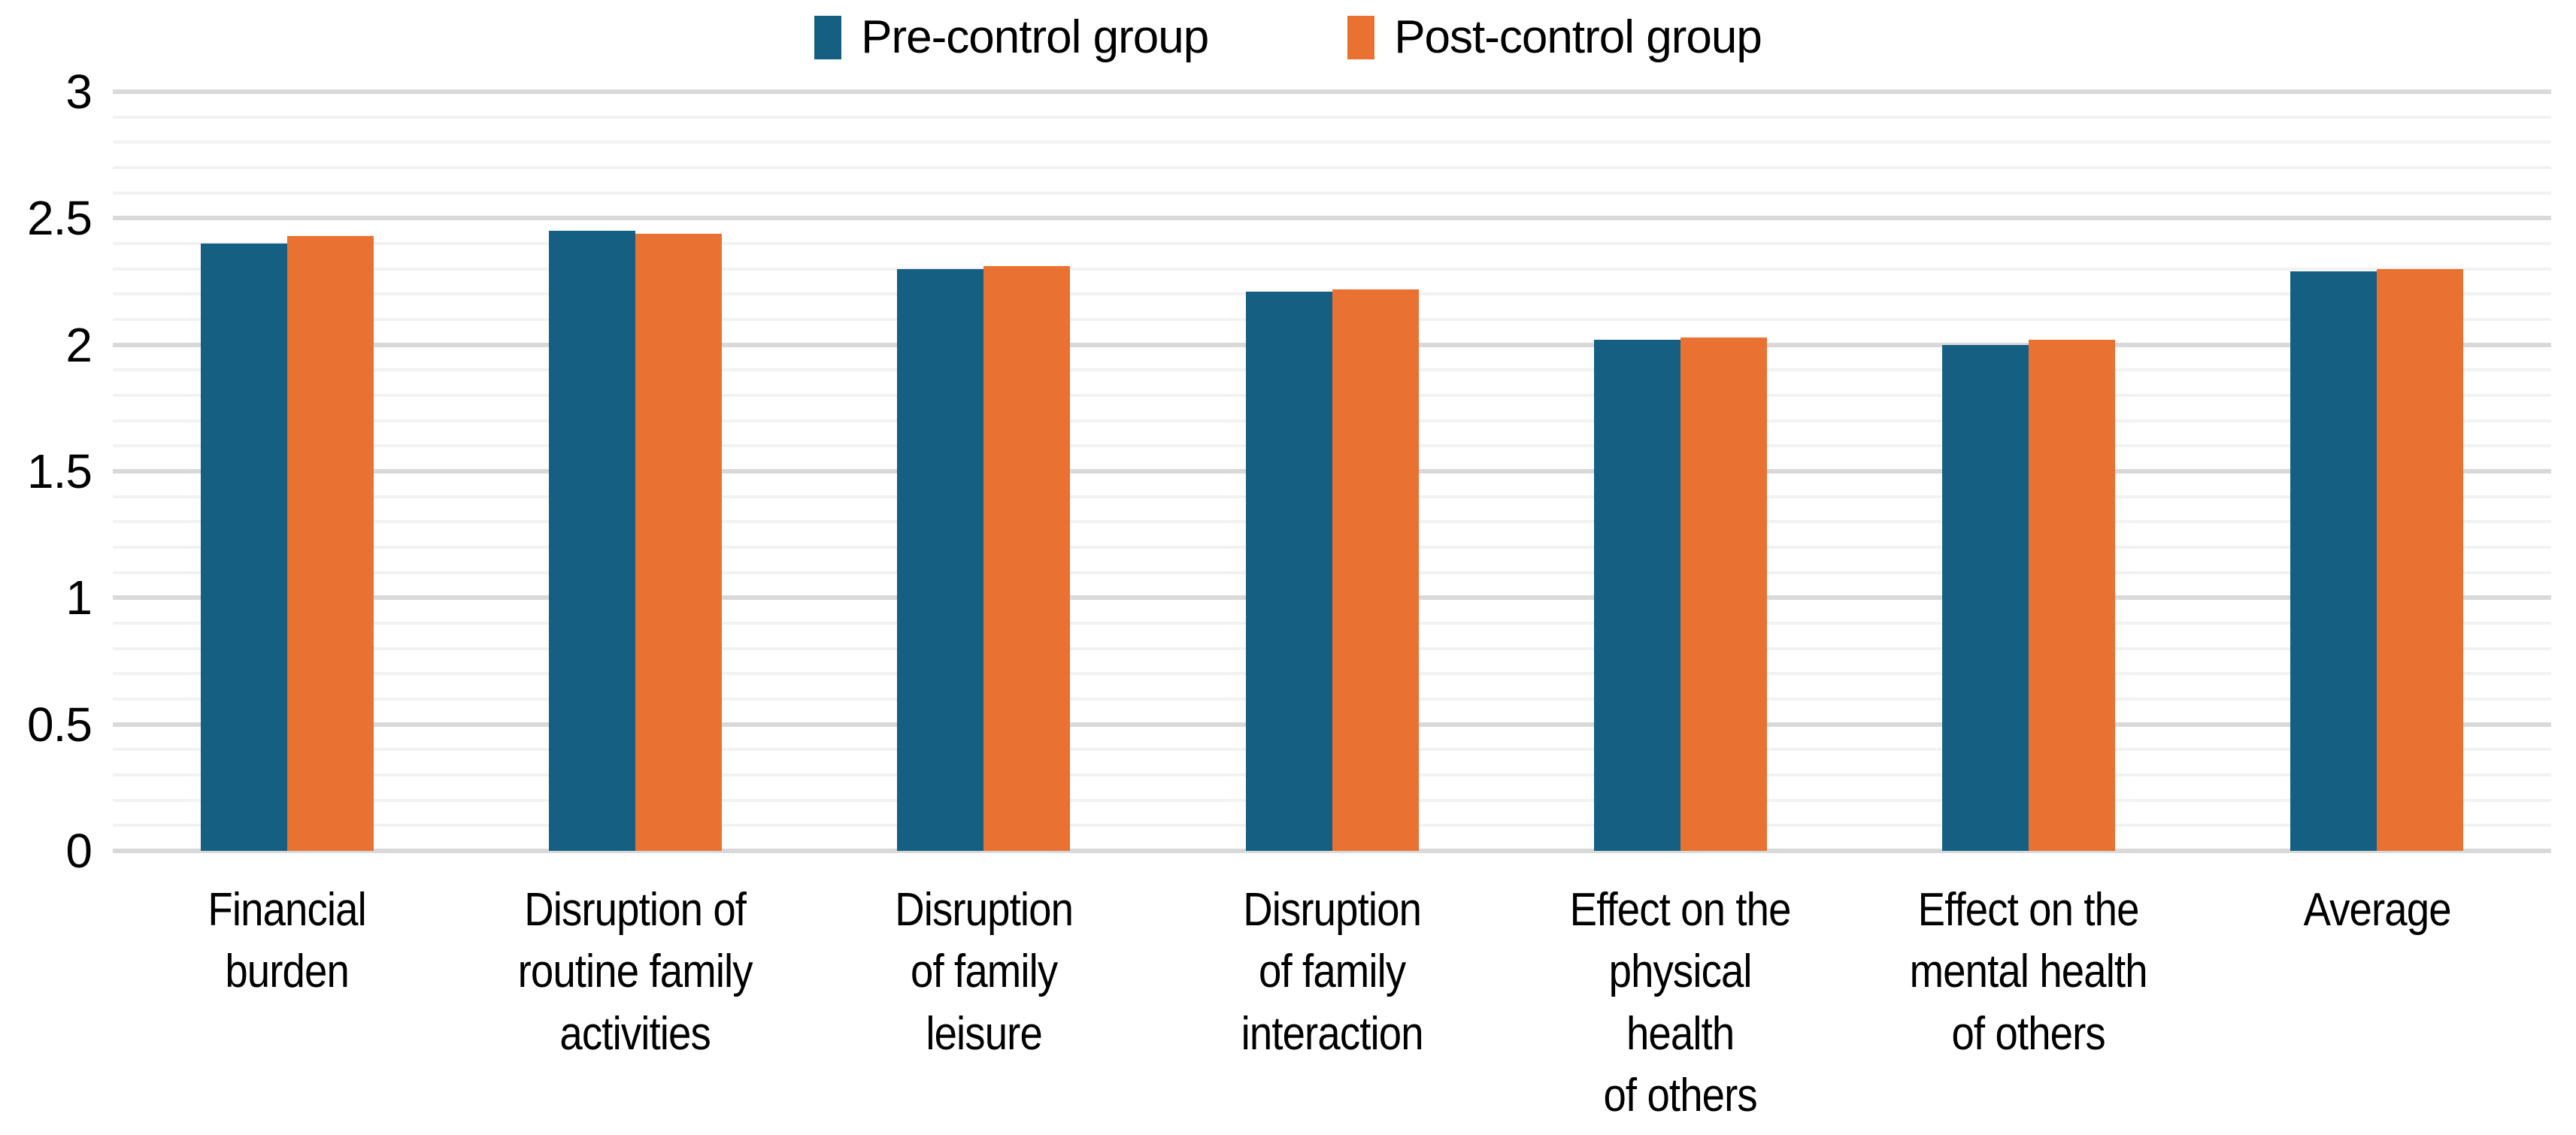 This screenshot has width=2576, height=1135. Describe the element at coordinates (287, 941) in the screenshot. I see `x-category-label: Financial burden` at that location.